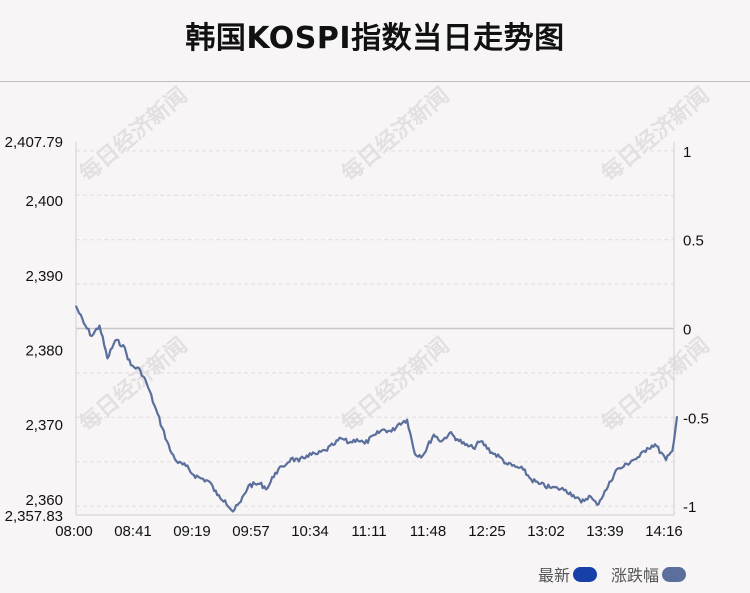 The width and height of the screenshot is (750, 593). What do you see at coordinates (44, 276) in the screenshot?
I see `y-left-tick-label: 2,390` at bounding box center [44, 276].